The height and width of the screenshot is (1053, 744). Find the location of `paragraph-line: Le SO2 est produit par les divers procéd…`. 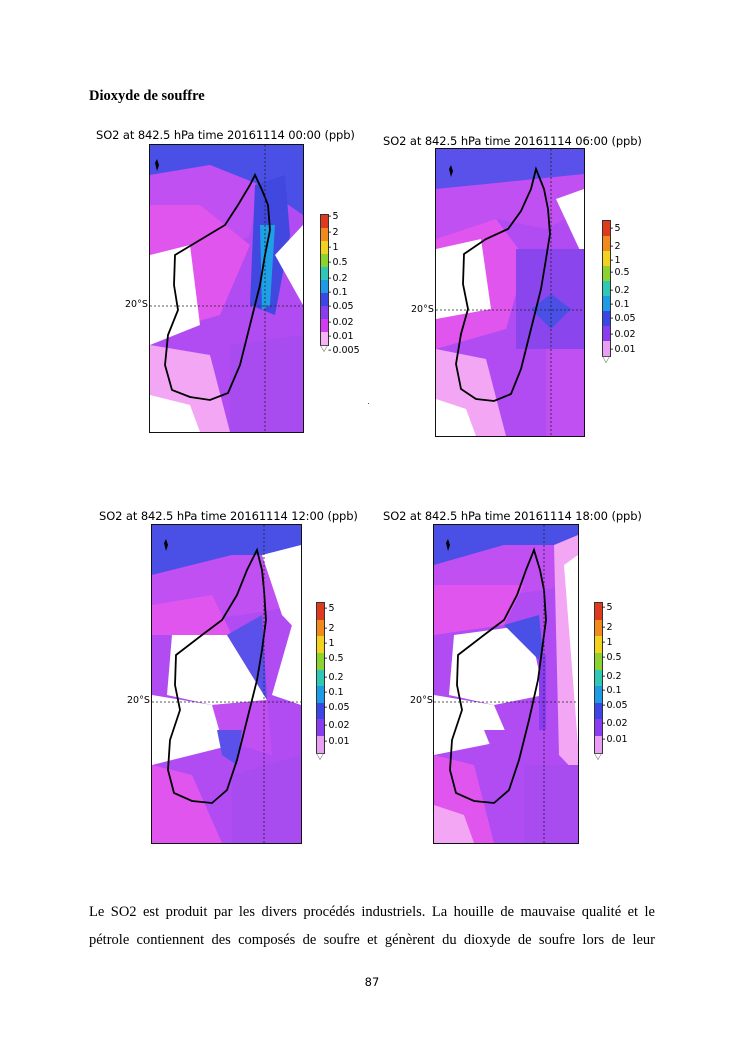

paragraph-line: Le SO2 est produit par les divers procéd… is located at coordinates (372, 912).